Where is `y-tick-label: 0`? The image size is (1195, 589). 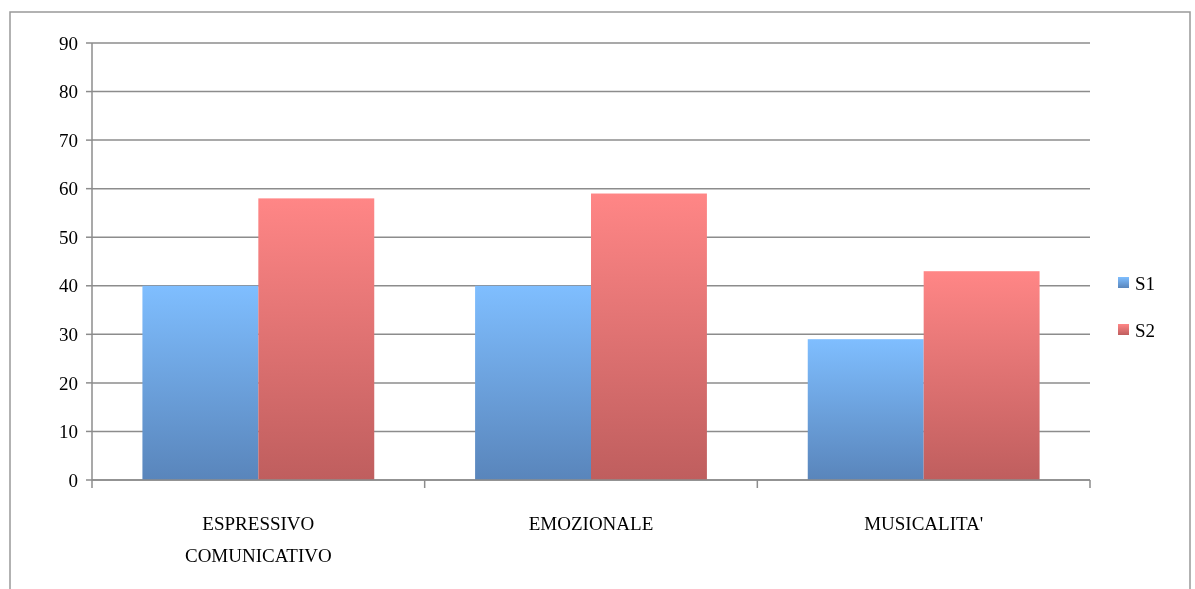 y-tick-label: 0 is located at coordinates (73, 480).